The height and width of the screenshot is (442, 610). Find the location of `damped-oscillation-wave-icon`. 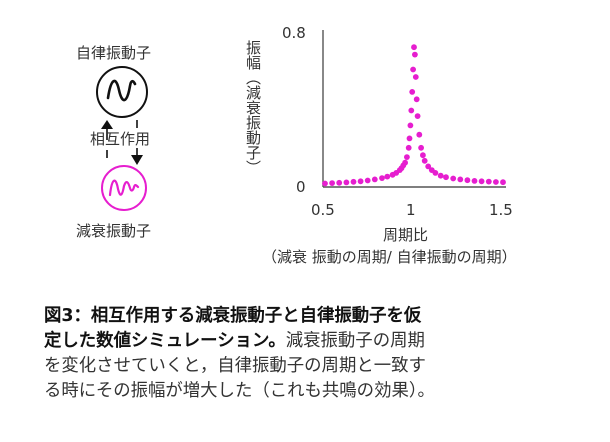

damped-oscillation-wave-icon is located at coordinates (124, 188).